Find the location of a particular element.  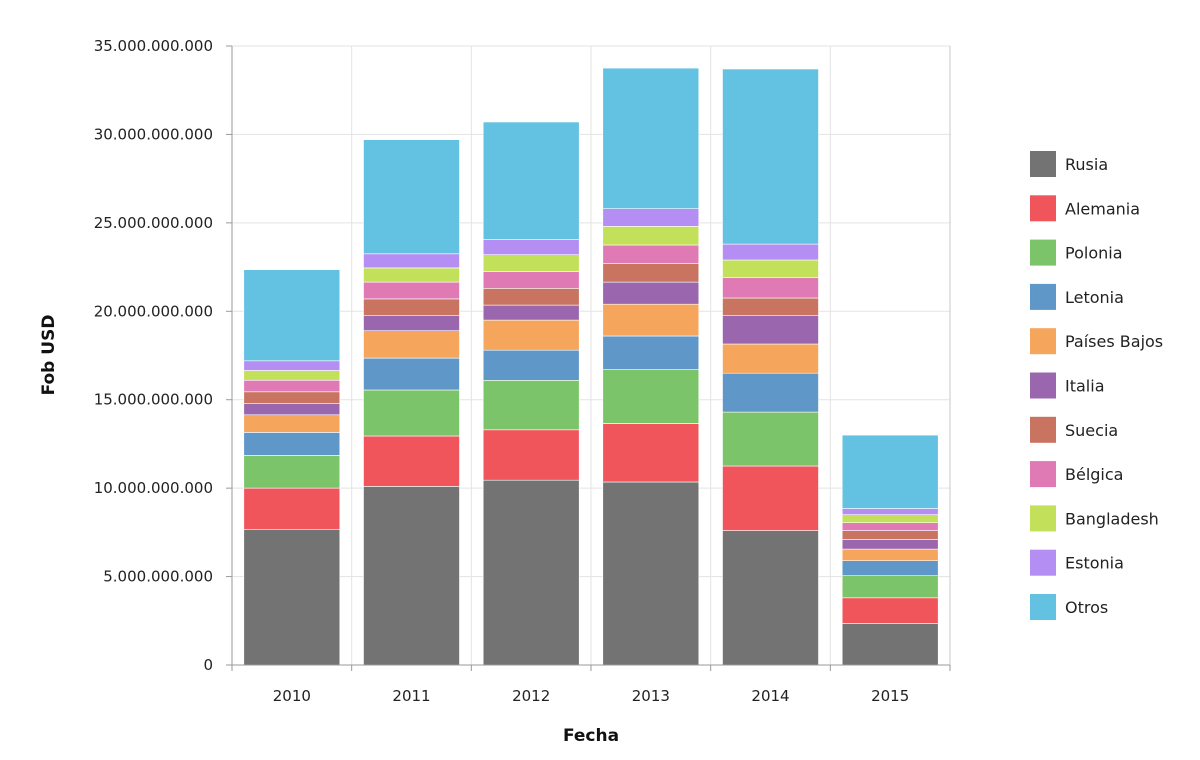

bar-segment-2011-rusia is located at coordinates (411, 576).